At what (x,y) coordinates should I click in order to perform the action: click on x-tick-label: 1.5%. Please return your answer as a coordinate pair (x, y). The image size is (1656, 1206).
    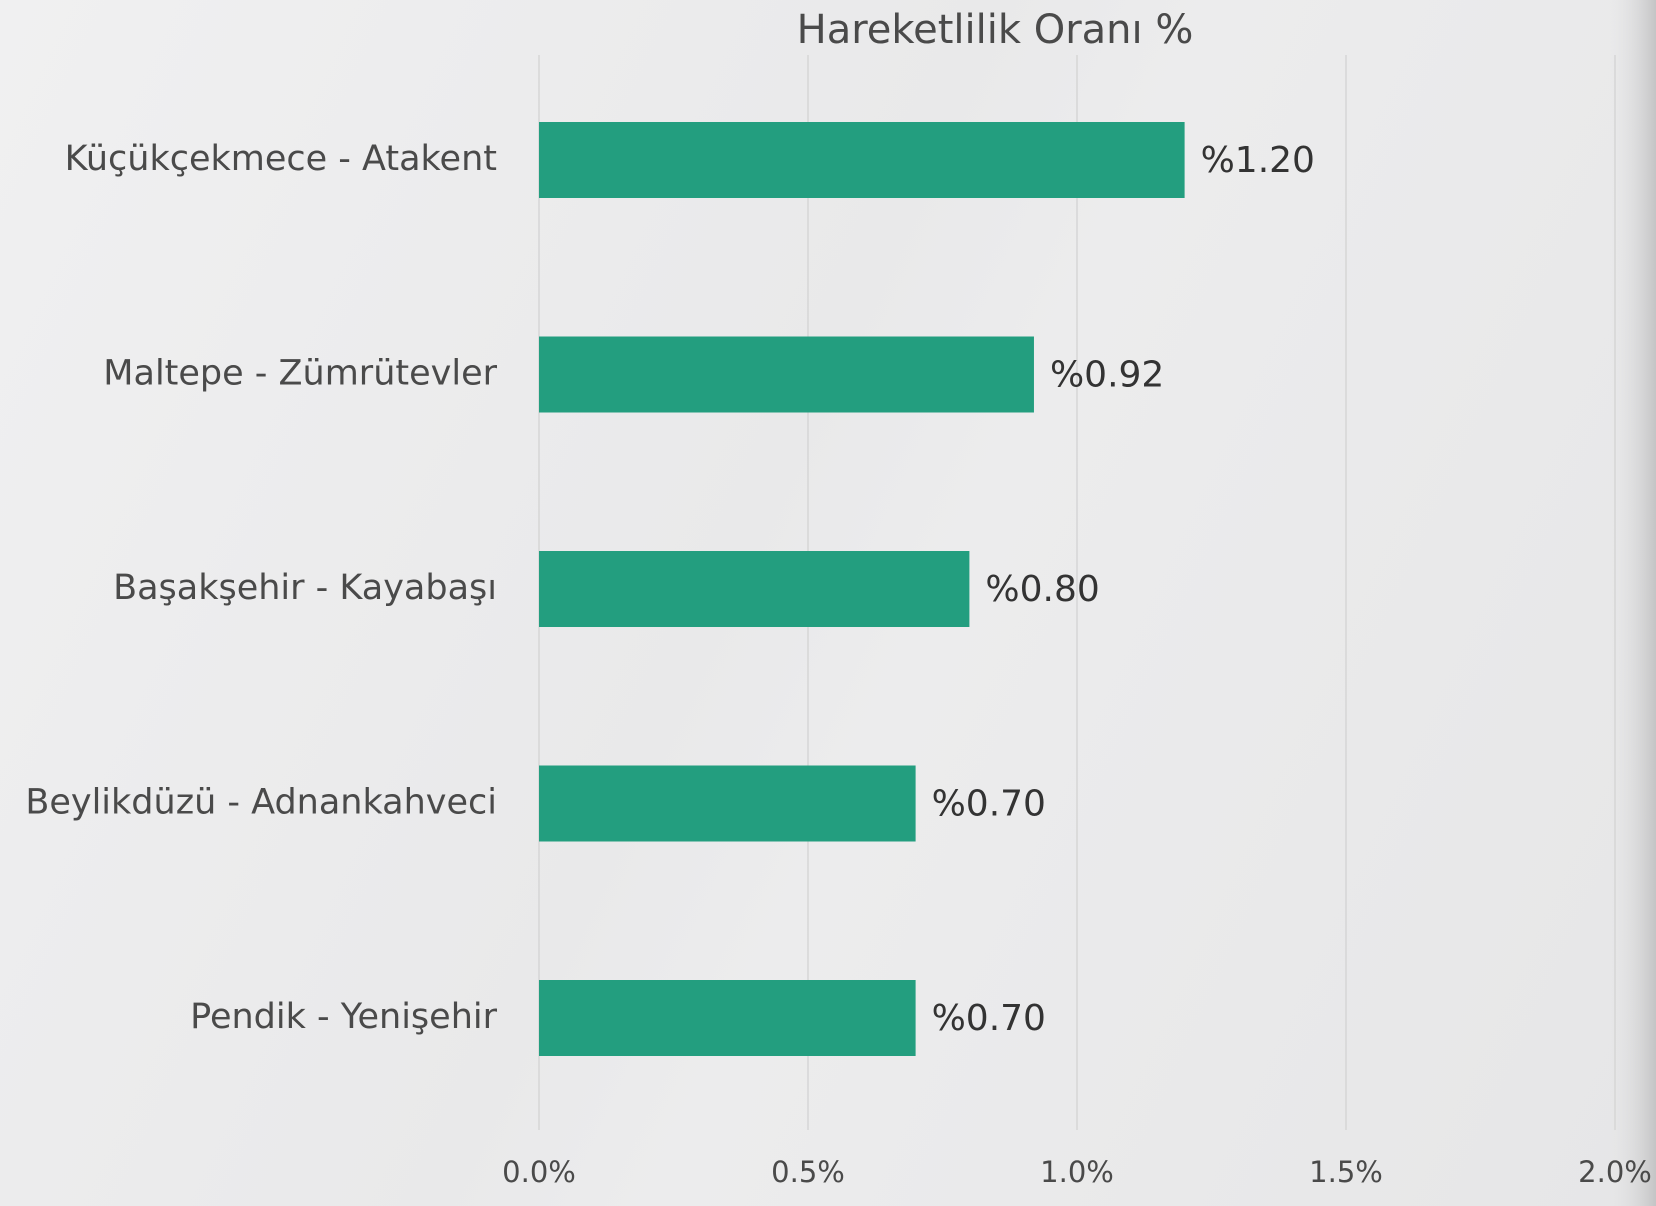
    Looking at the image, I should click on (1346, 1172).